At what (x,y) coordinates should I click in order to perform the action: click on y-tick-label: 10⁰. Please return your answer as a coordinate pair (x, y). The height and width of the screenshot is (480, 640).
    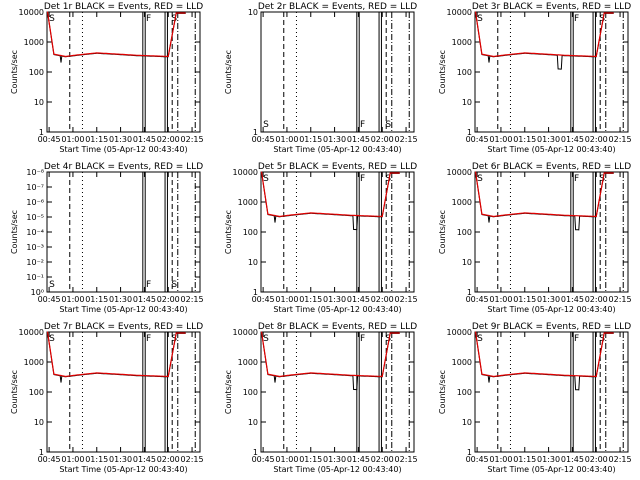
    Looking at the image, I should click on (37, 292).